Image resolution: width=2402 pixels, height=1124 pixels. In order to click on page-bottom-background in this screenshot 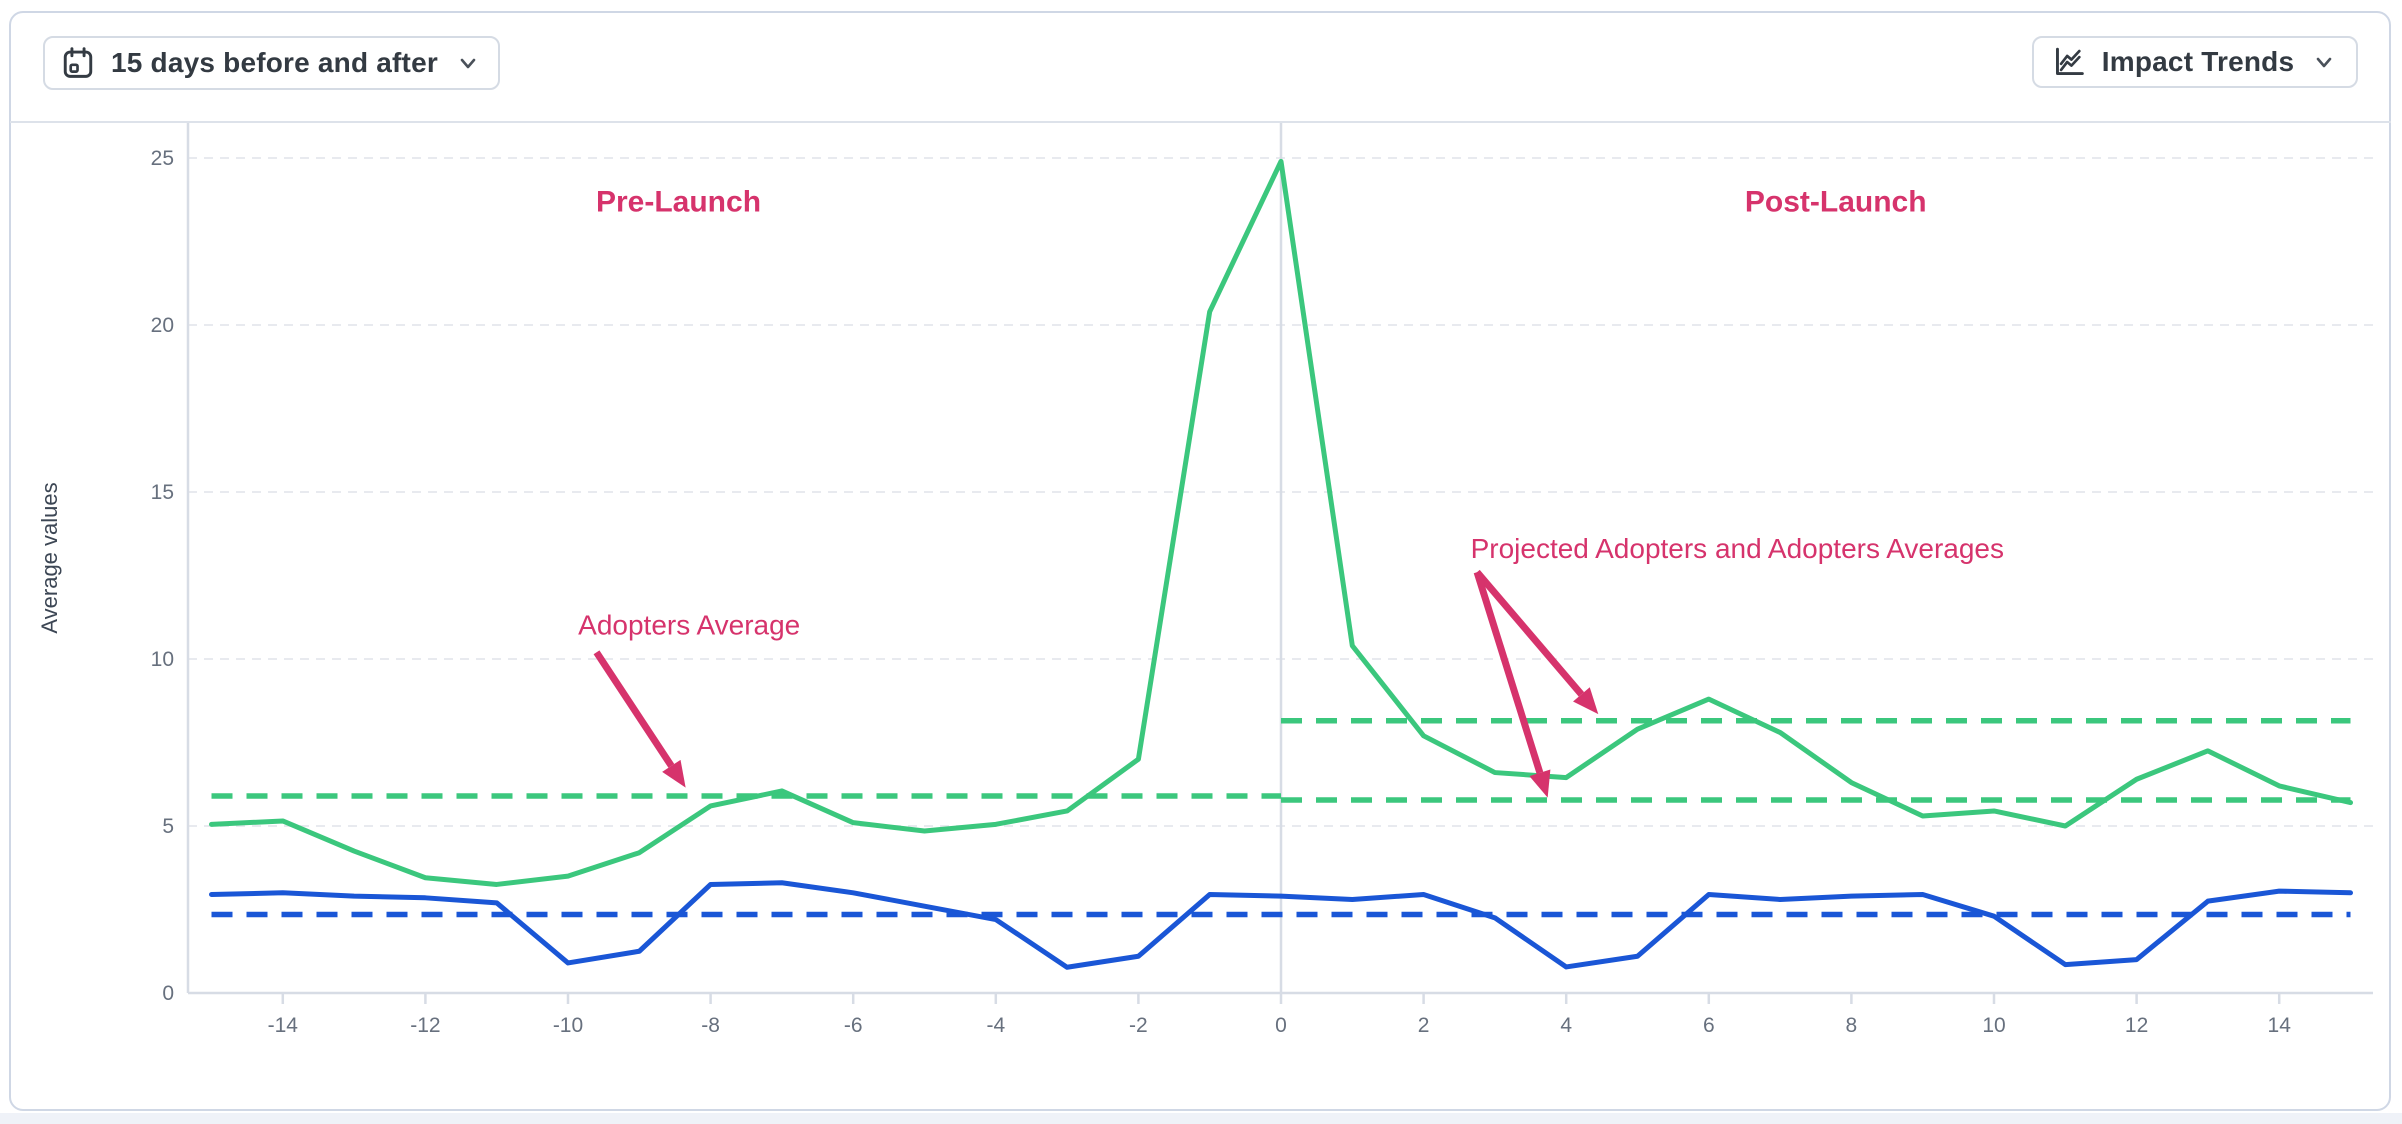, I will do `click(1201, 1118)`.